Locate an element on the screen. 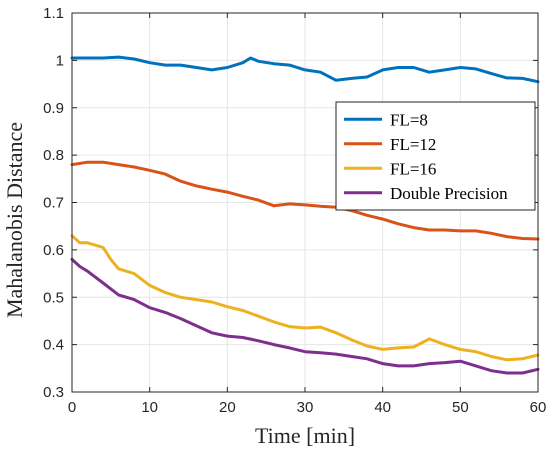 The image size is (550, 456). x-tick-label: 20 is located at coordinates (227, 407).